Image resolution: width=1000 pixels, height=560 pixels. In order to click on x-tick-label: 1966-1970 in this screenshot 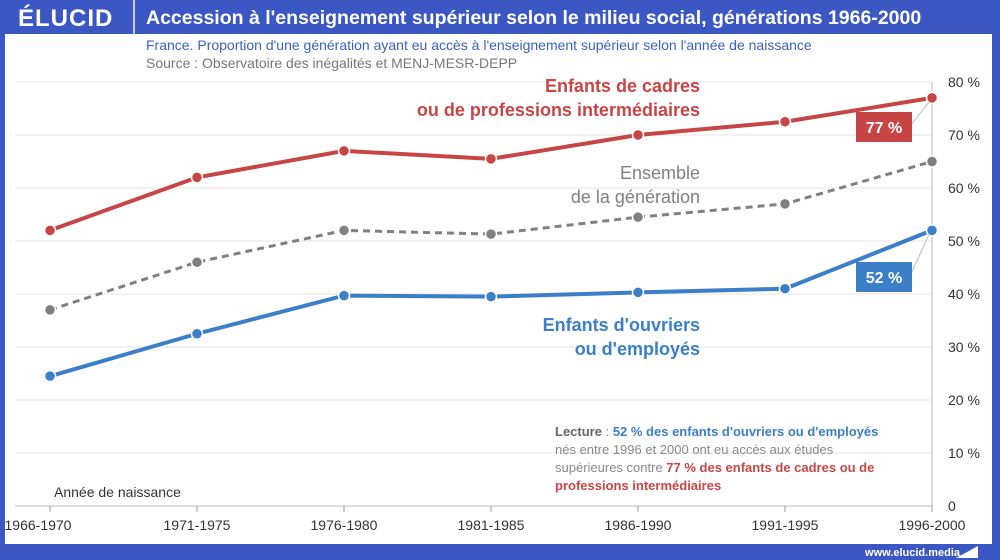, I will do `click(38, 525)`.